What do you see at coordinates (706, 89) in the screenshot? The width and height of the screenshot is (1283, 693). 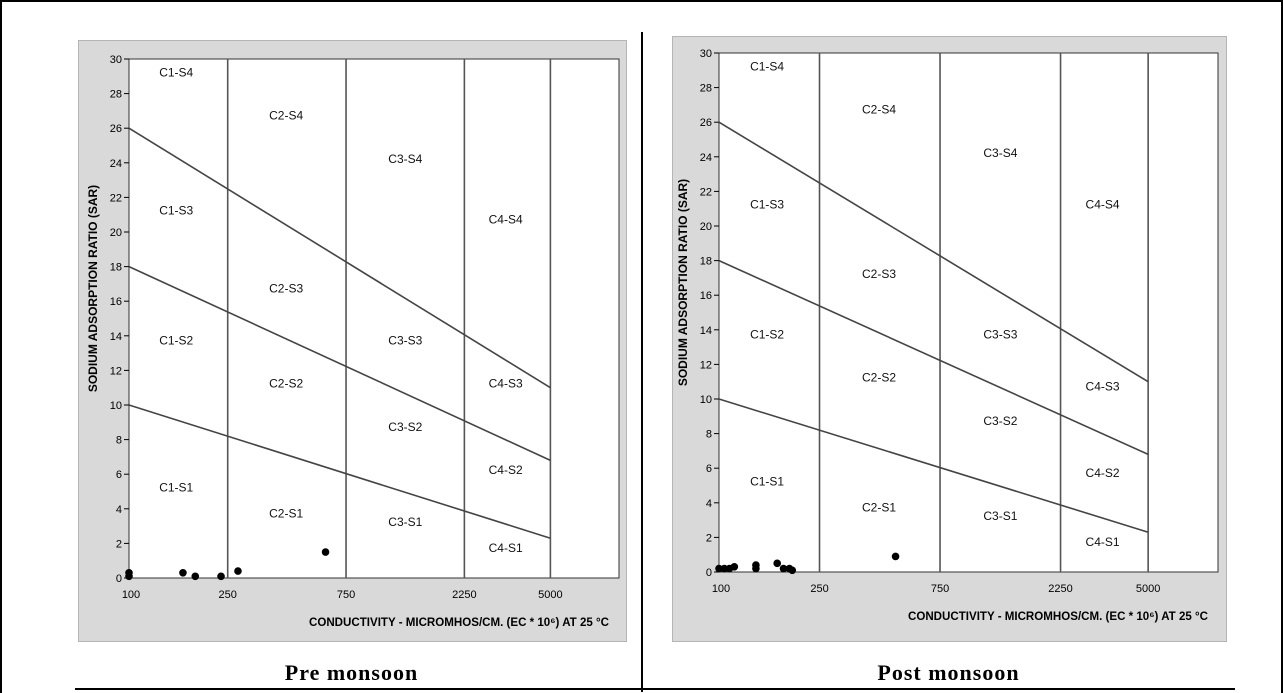 I see `post-y-tick-label: 28` at bounding box center [706, 89].